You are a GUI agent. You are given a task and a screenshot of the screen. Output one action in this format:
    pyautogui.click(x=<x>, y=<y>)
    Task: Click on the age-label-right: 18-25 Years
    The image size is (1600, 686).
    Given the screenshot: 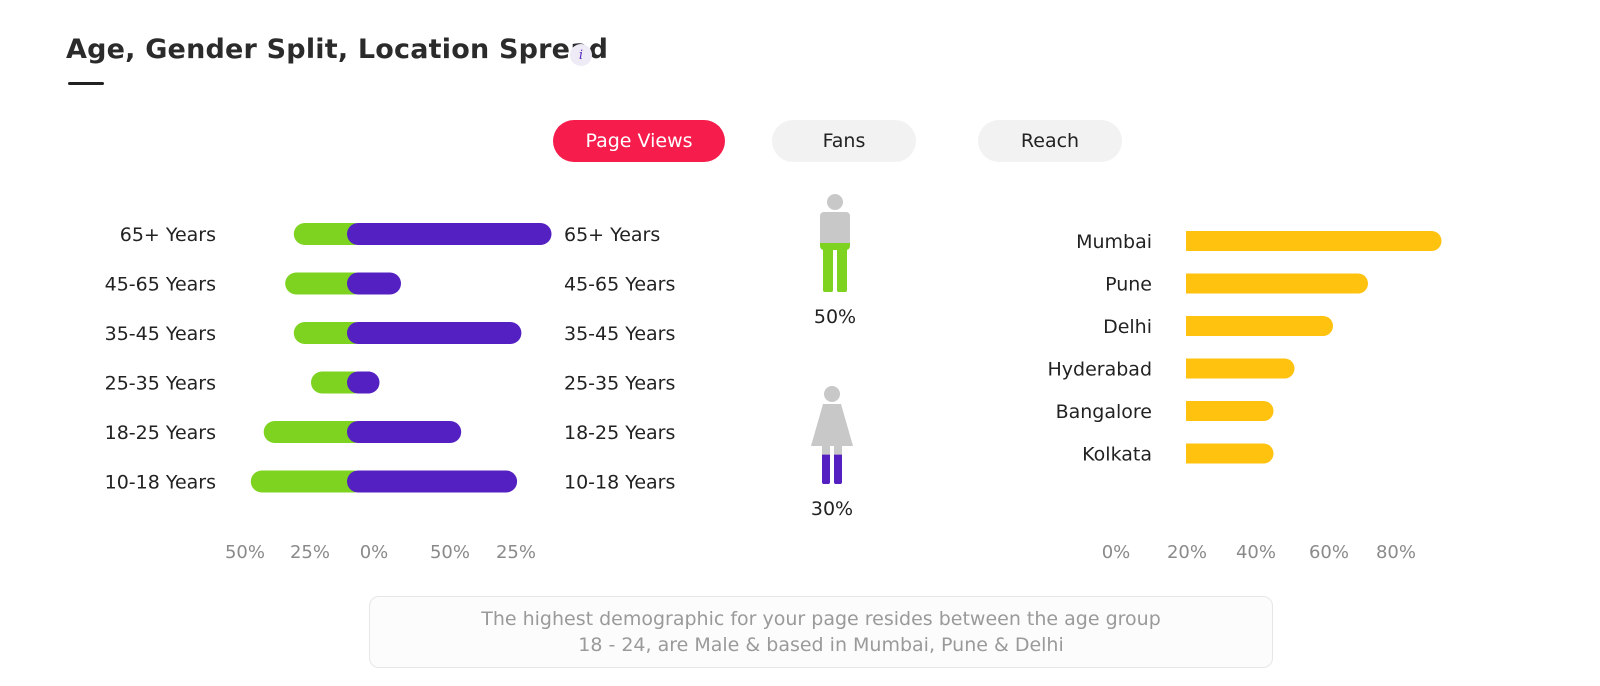 What is the action you would take?
    pyautogui.click(x=619, y=433)
    